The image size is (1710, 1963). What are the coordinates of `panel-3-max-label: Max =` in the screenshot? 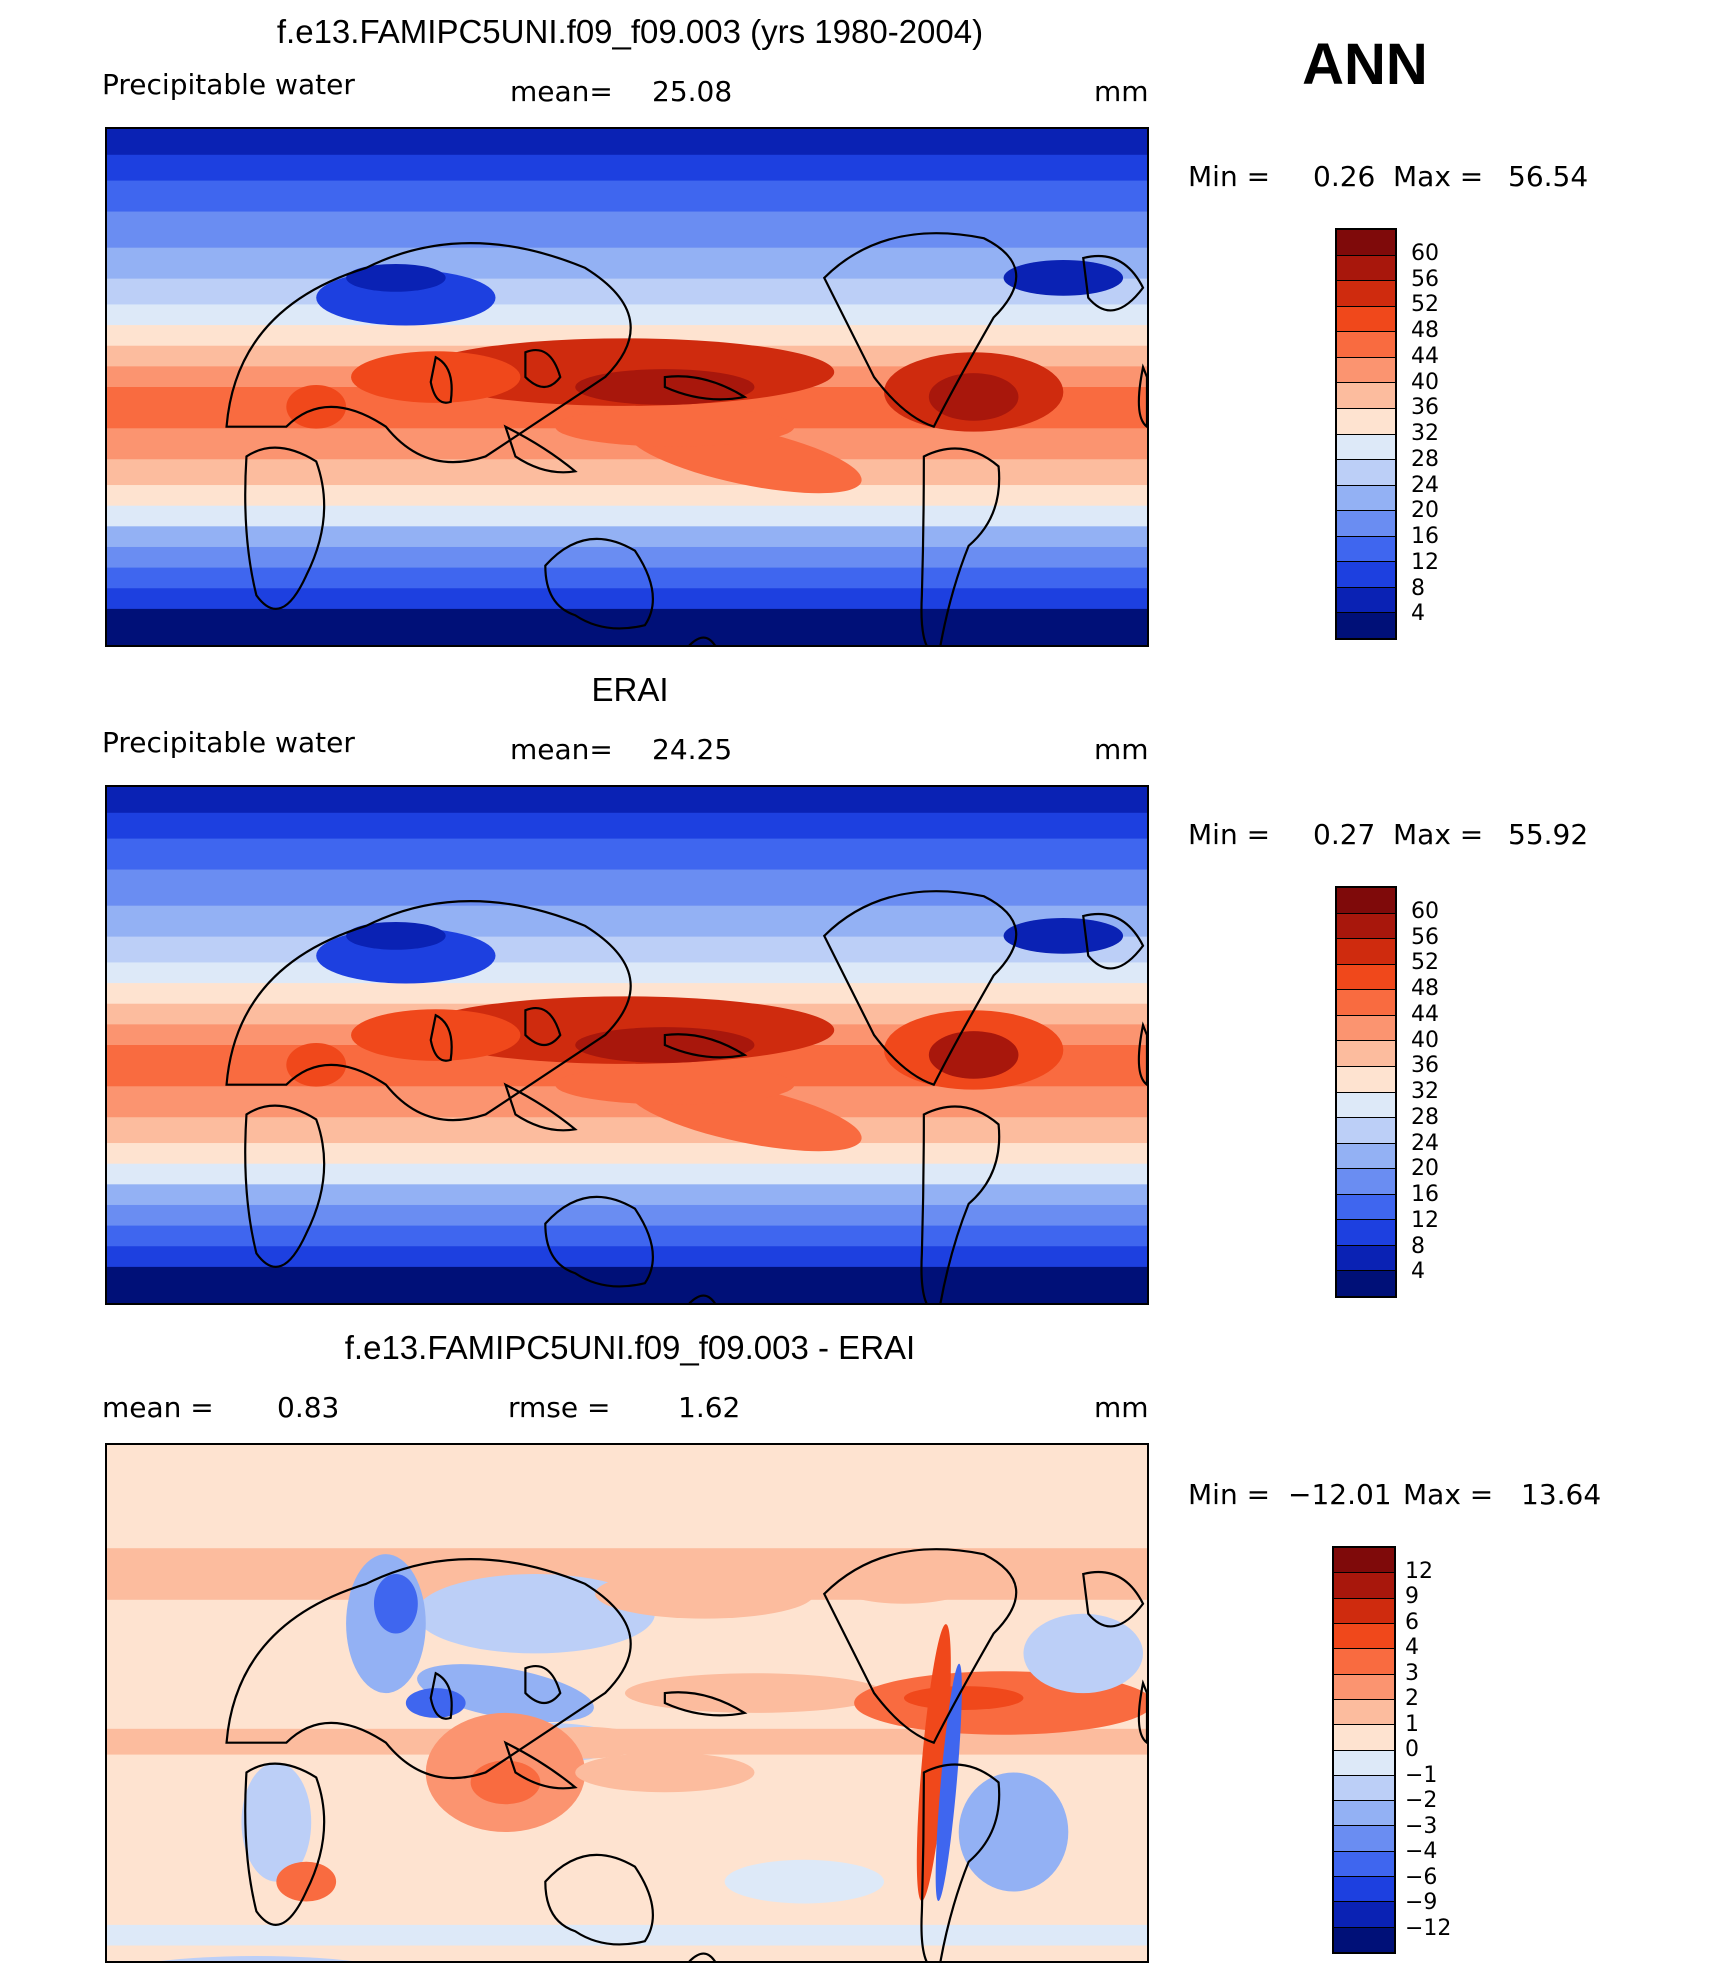 It's located at (1448, 1494).